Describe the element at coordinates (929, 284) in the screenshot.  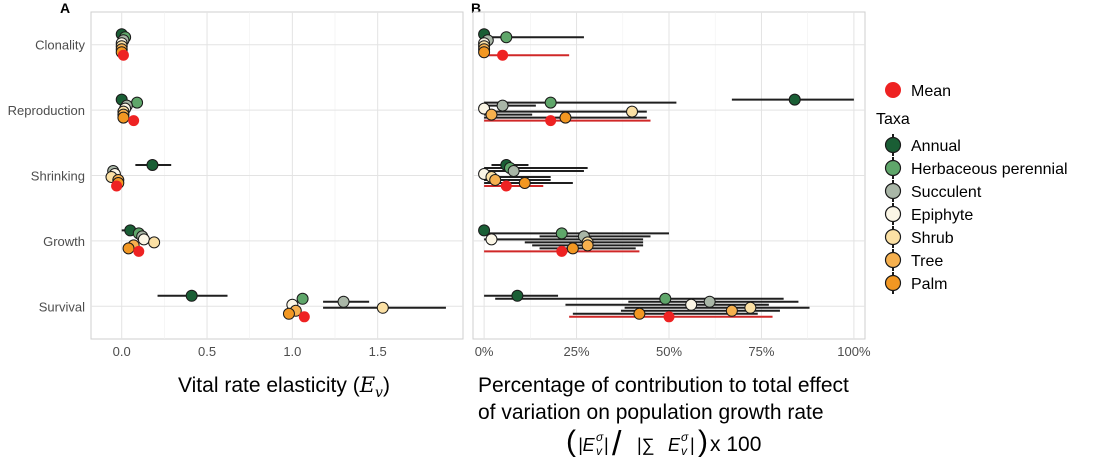
I see `legend-label-palm: Palm` at that location.